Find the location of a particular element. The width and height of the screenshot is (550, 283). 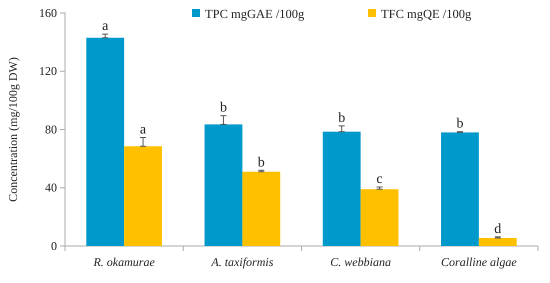

y-tick-label: 80 is located at coordinates (51, 129).